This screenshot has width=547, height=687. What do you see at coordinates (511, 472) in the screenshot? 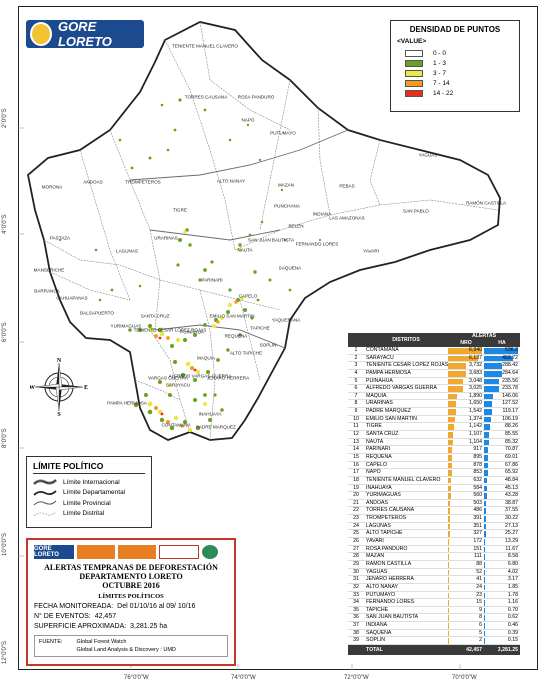
I see `ha-value: 65.92` at bounding box center [511, 472].